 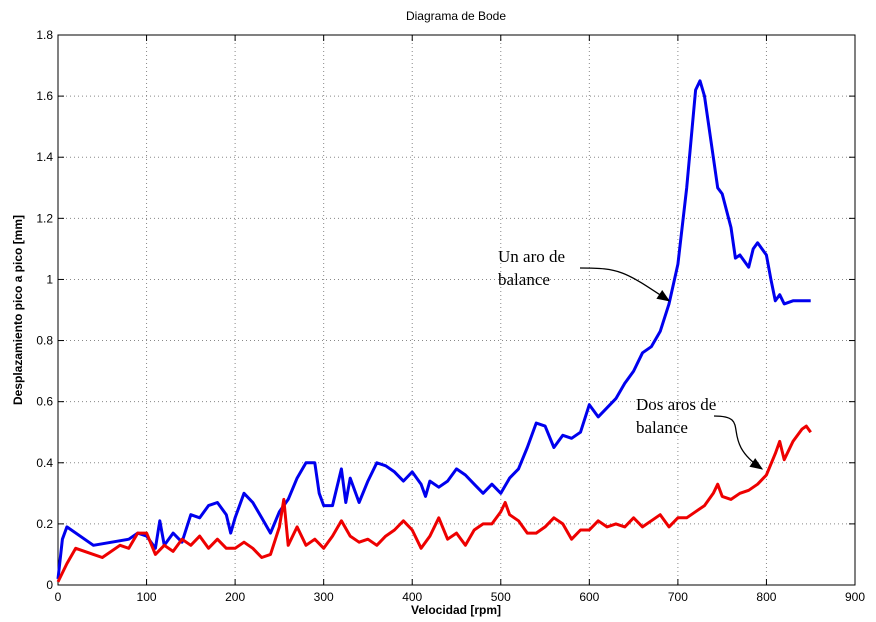 What do you see at coordinates (18, 310) in the screenshot?
I see `y-axis-label: Desplazamiento pico a pico [mm]` at bounding box center [18, 310].